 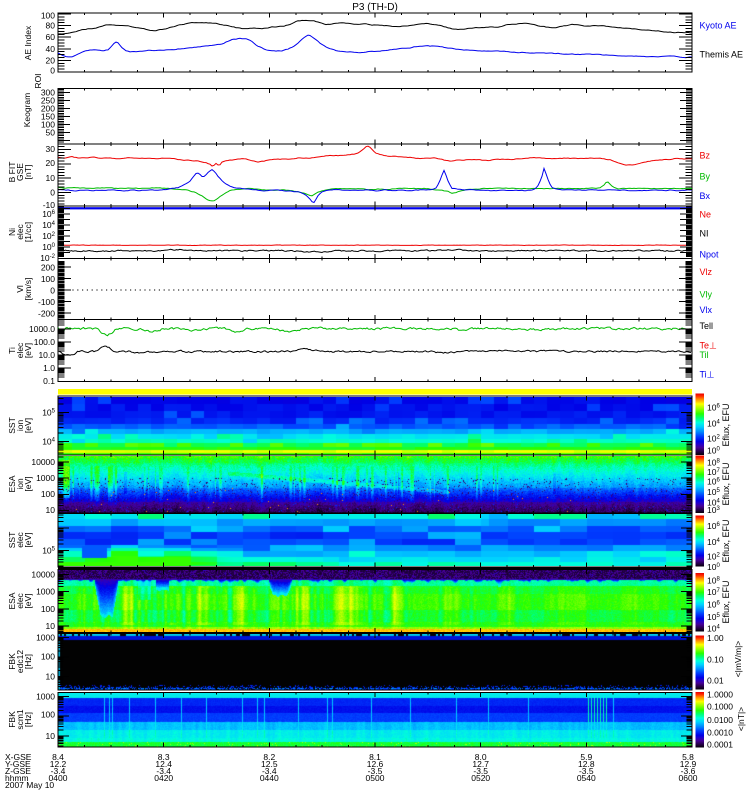 I want to click on svg-text: 8.1, so click(x=375, y=757).